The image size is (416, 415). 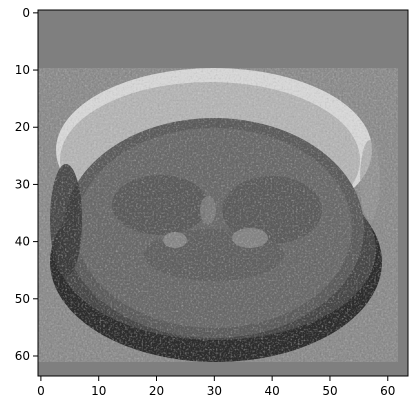 I want to click on x-tick-label: 0, so click(x=41, y=391).